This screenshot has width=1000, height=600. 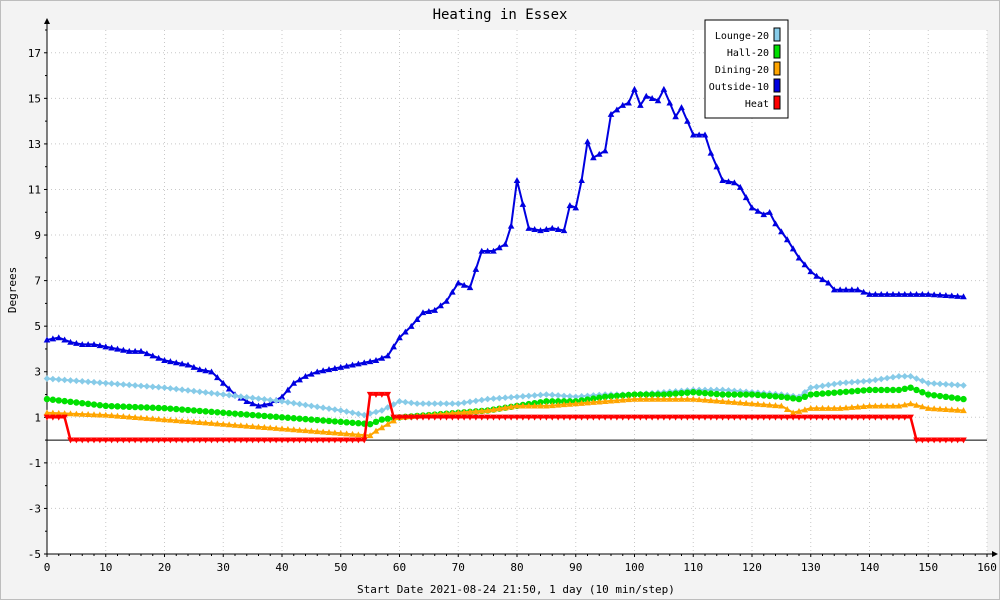 What do you see at coordinates (752, 567) in the screenshot?
I see `x-tick-label: 120` at bounding box center [752, 567].